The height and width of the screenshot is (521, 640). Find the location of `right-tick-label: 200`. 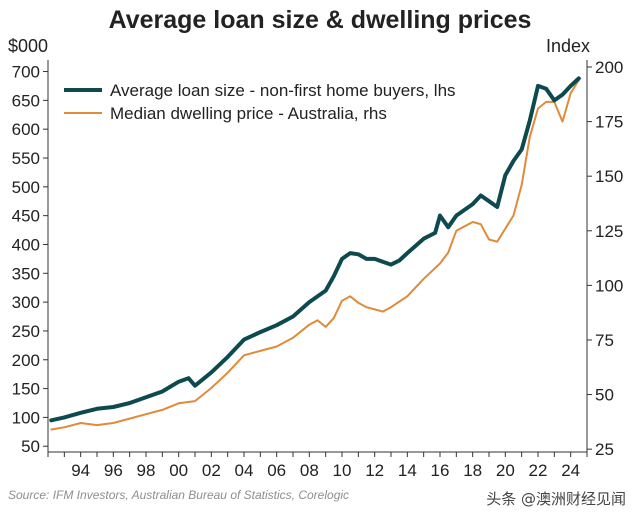

right-tick-label: 200 is located at coordinates (609, 67).